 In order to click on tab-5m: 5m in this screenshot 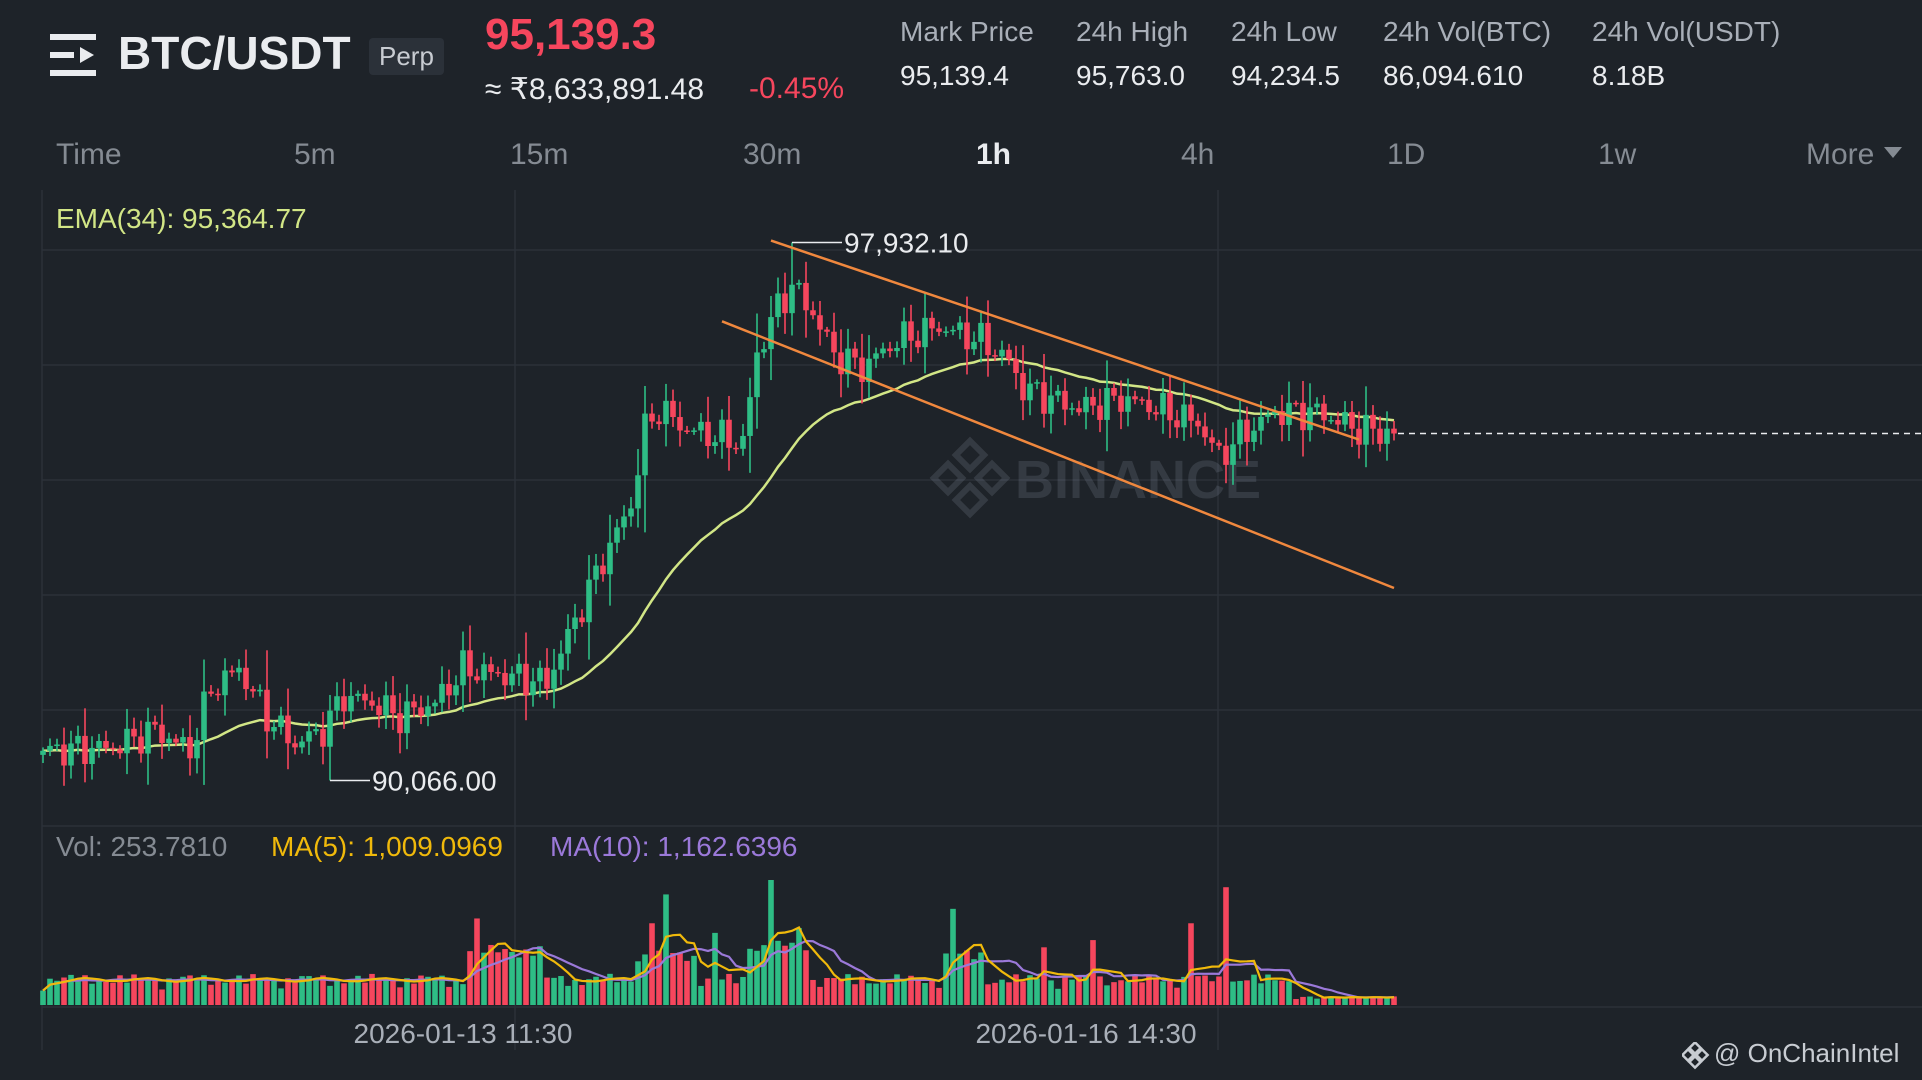, I will do `click(315, 154)`.